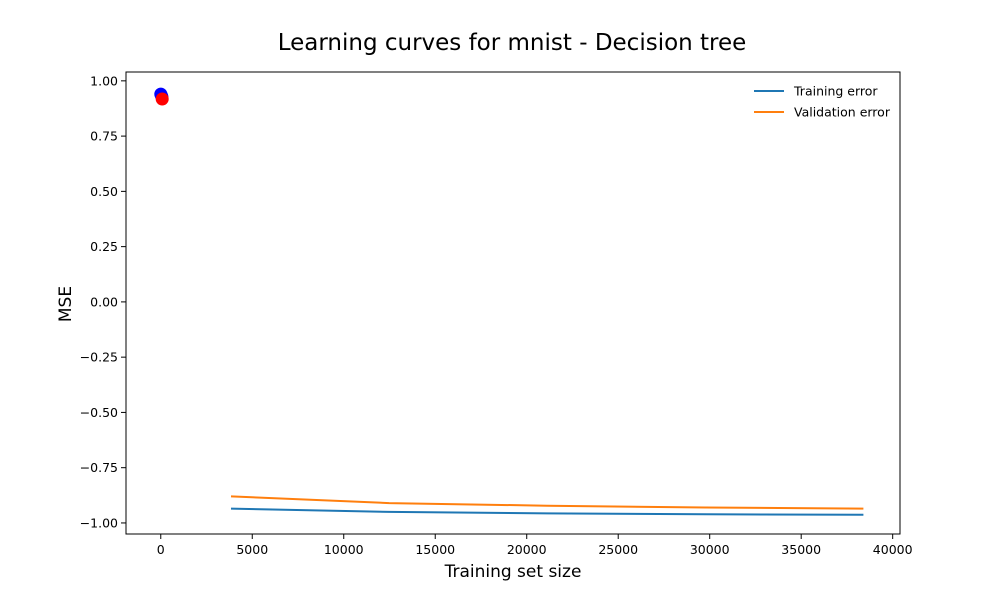 The height and width of the screenshot is (600, 1000). I want to click on x-tick-label: 15000, so click(435, 549).